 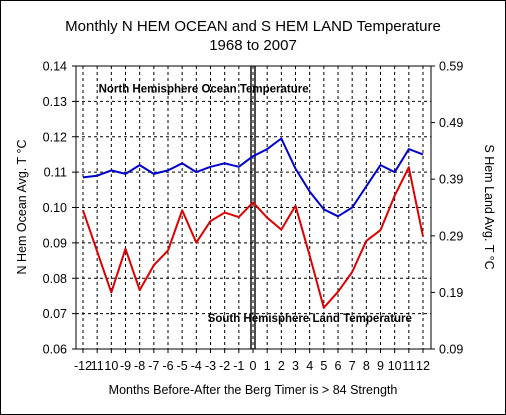 I want to click on left-tick-label: 0.12, so click(x=55, y=137).